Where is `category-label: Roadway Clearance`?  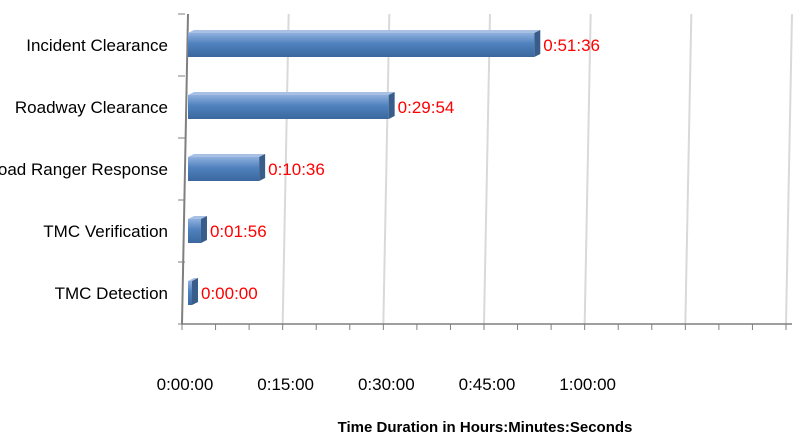
category-label: Roadway Clearance is located at coordinates (91, 107).